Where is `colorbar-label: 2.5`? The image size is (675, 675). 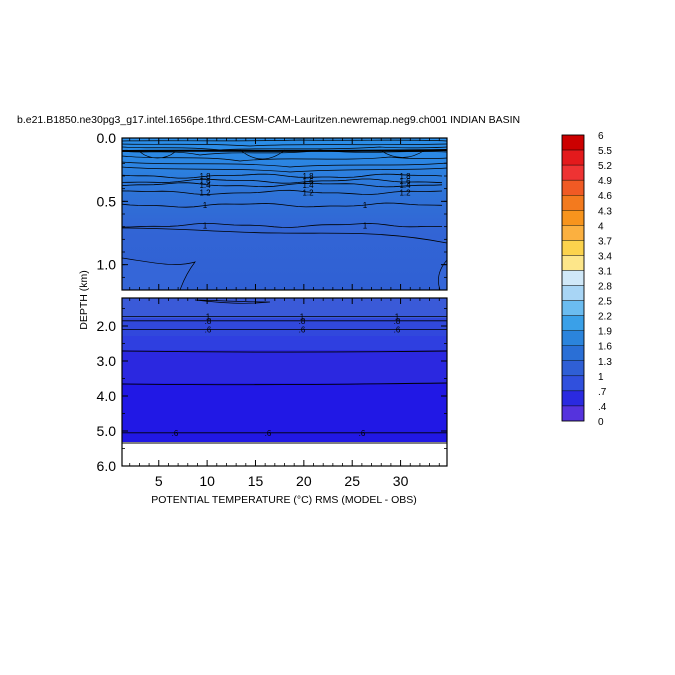 colorbar-label: 2.5 is located at coordinates (605, 302).